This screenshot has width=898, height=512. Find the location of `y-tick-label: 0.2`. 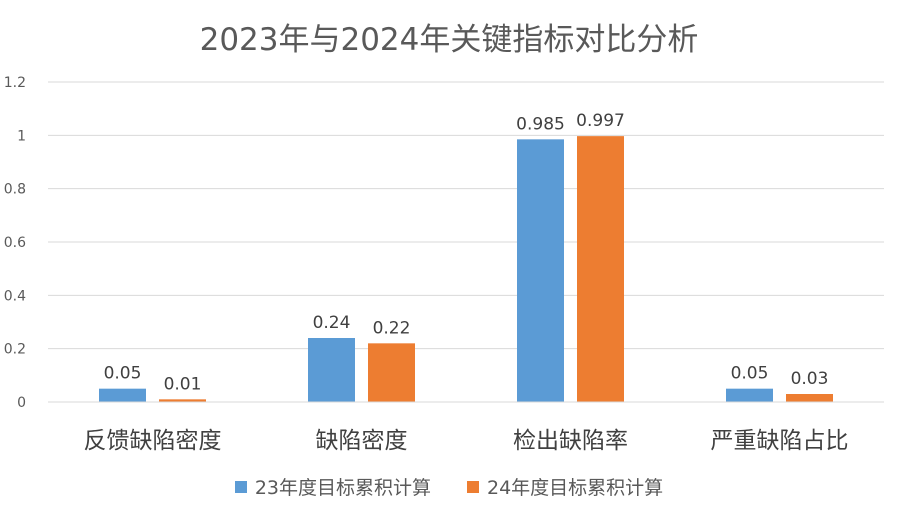

y-tick-label: 0.2 is located at coordinates (15, 350).